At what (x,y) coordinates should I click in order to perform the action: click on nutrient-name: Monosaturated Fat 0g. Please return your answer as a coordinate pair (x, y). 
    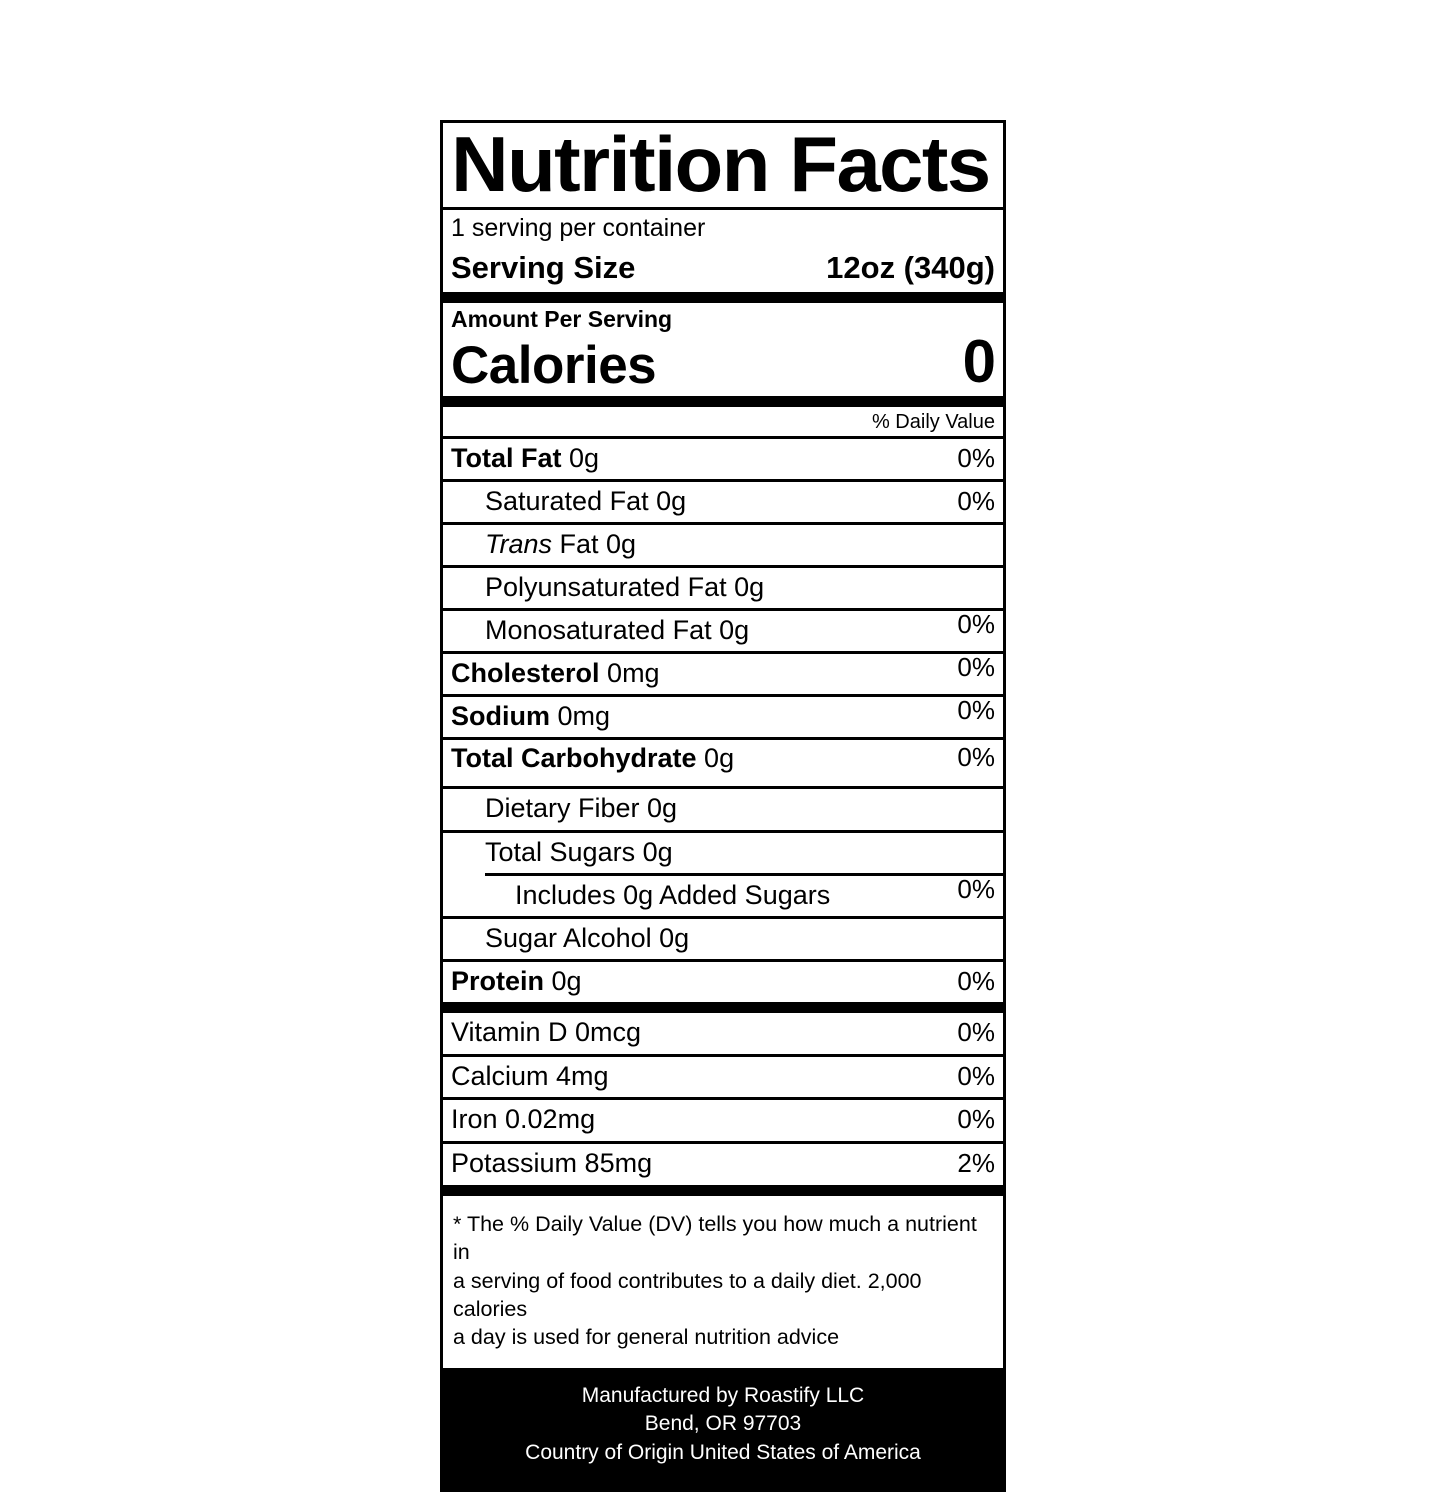
    Looking at the image, I should click on (617, 630).